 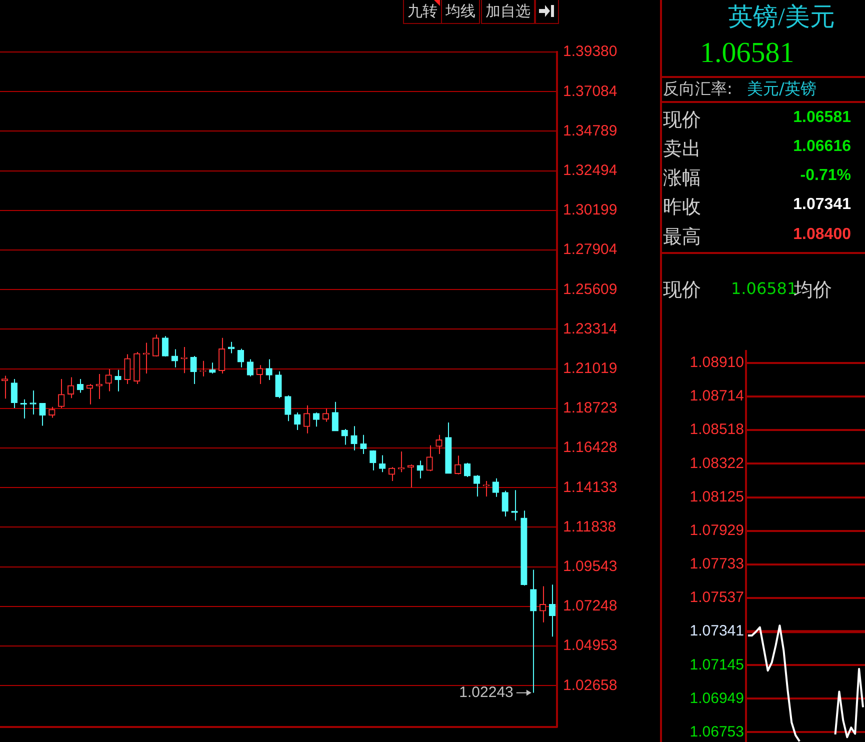 I want to click on annotation: 1.02243, so click(x=486, y=692).